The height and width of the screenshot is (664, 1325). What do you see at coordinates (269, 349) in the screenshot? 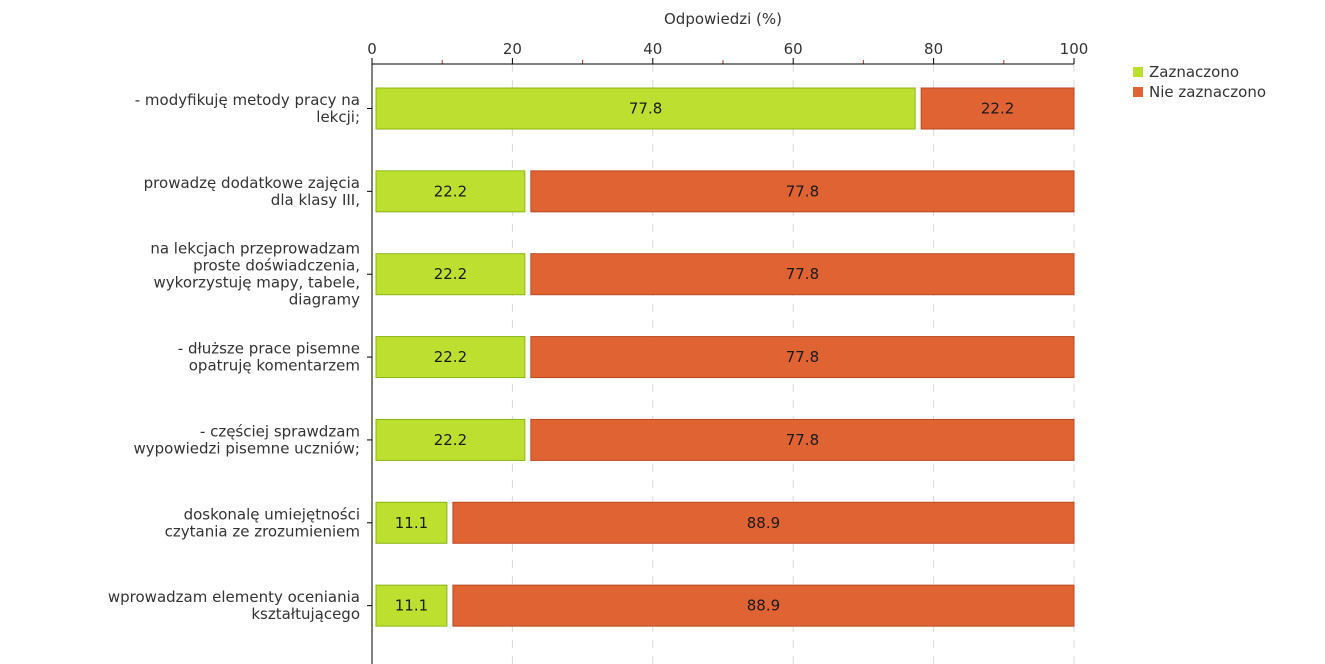
I see `category-label-line: - dłuższe prace pisemne` at bounding box center [269, 349].